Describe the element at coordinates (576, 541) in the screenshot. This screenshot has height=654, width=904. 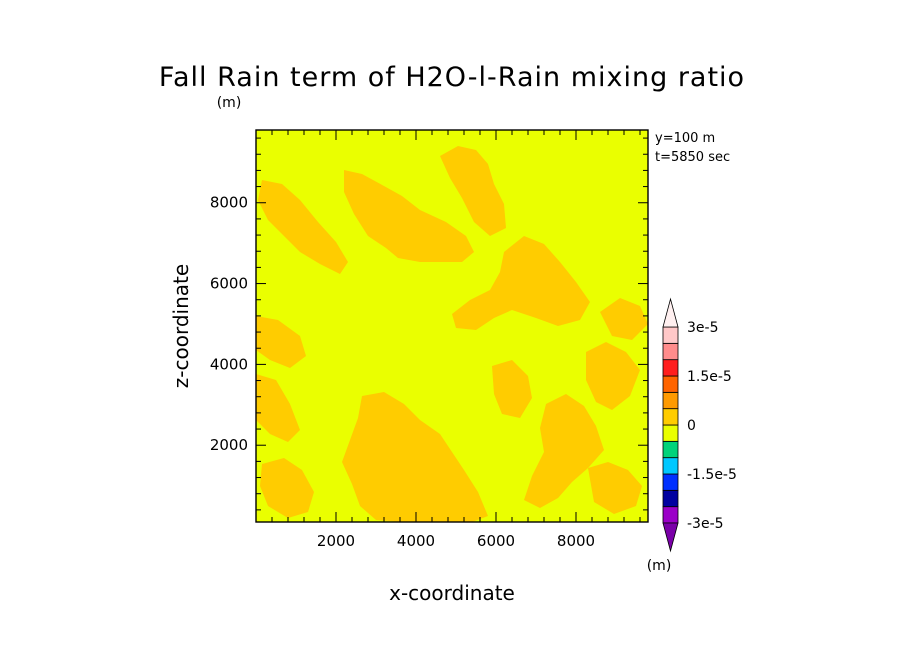
I see `x-tick-label: 8000` at that location.